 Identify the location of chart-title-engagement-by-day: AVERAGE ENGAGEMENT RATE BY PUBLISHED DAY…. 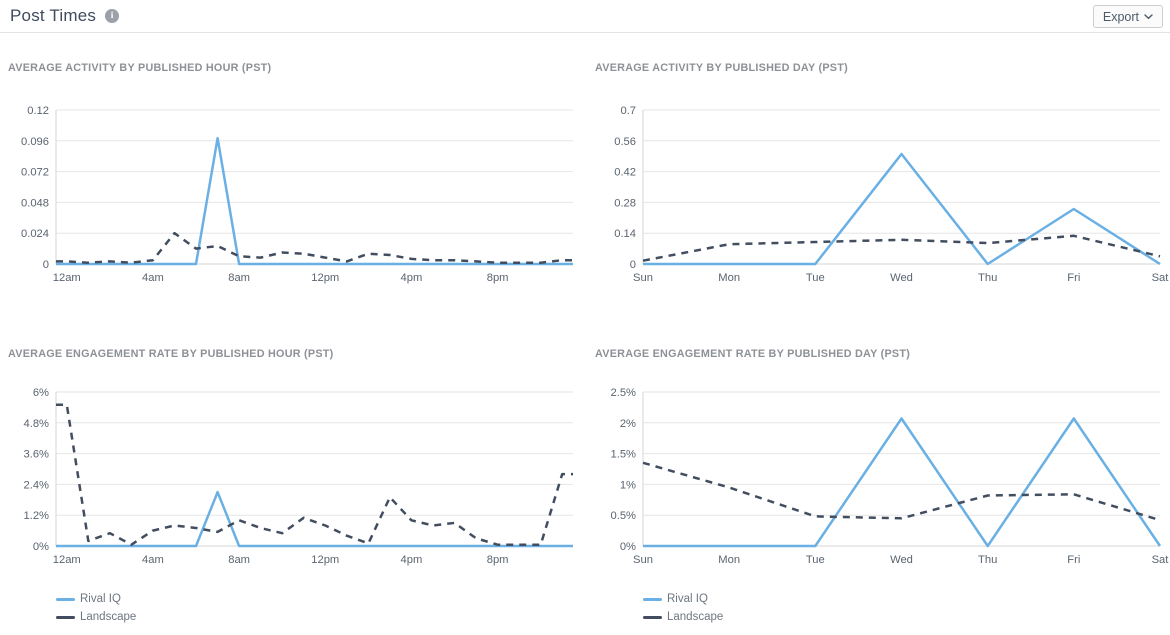
(753, 354).